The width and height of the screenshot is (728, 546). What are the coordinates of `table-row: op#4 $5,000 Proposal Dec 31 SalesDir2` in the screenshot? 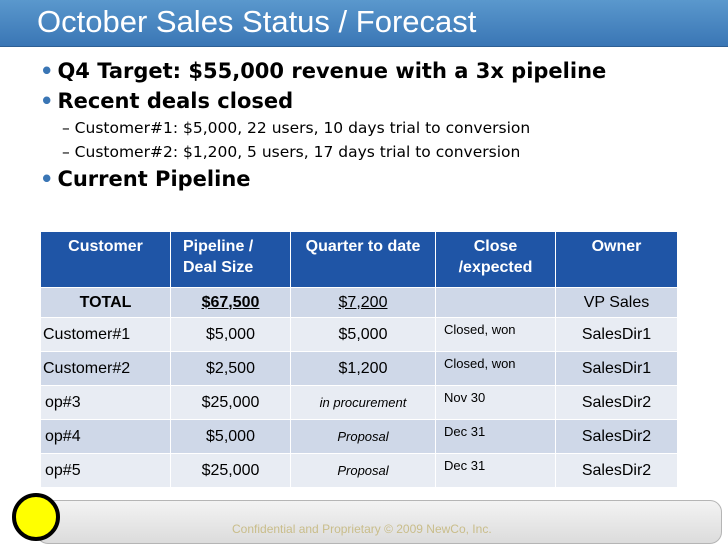 It's located at (359, 436).